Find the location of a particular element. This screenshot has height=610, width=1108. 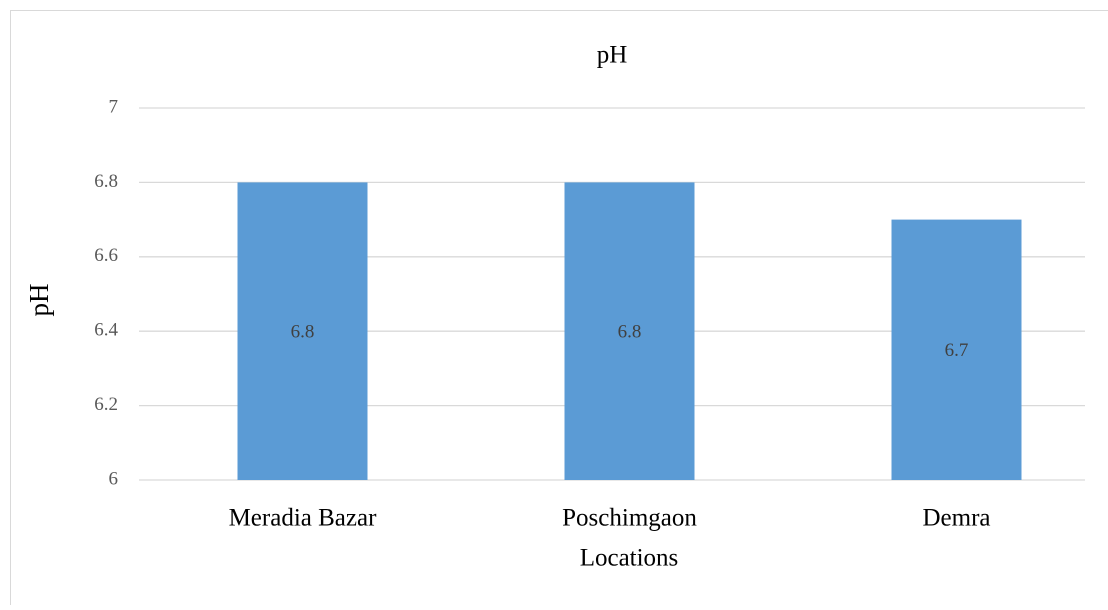

y-tick-label: 6.8 is located at coordinates (106, 181).